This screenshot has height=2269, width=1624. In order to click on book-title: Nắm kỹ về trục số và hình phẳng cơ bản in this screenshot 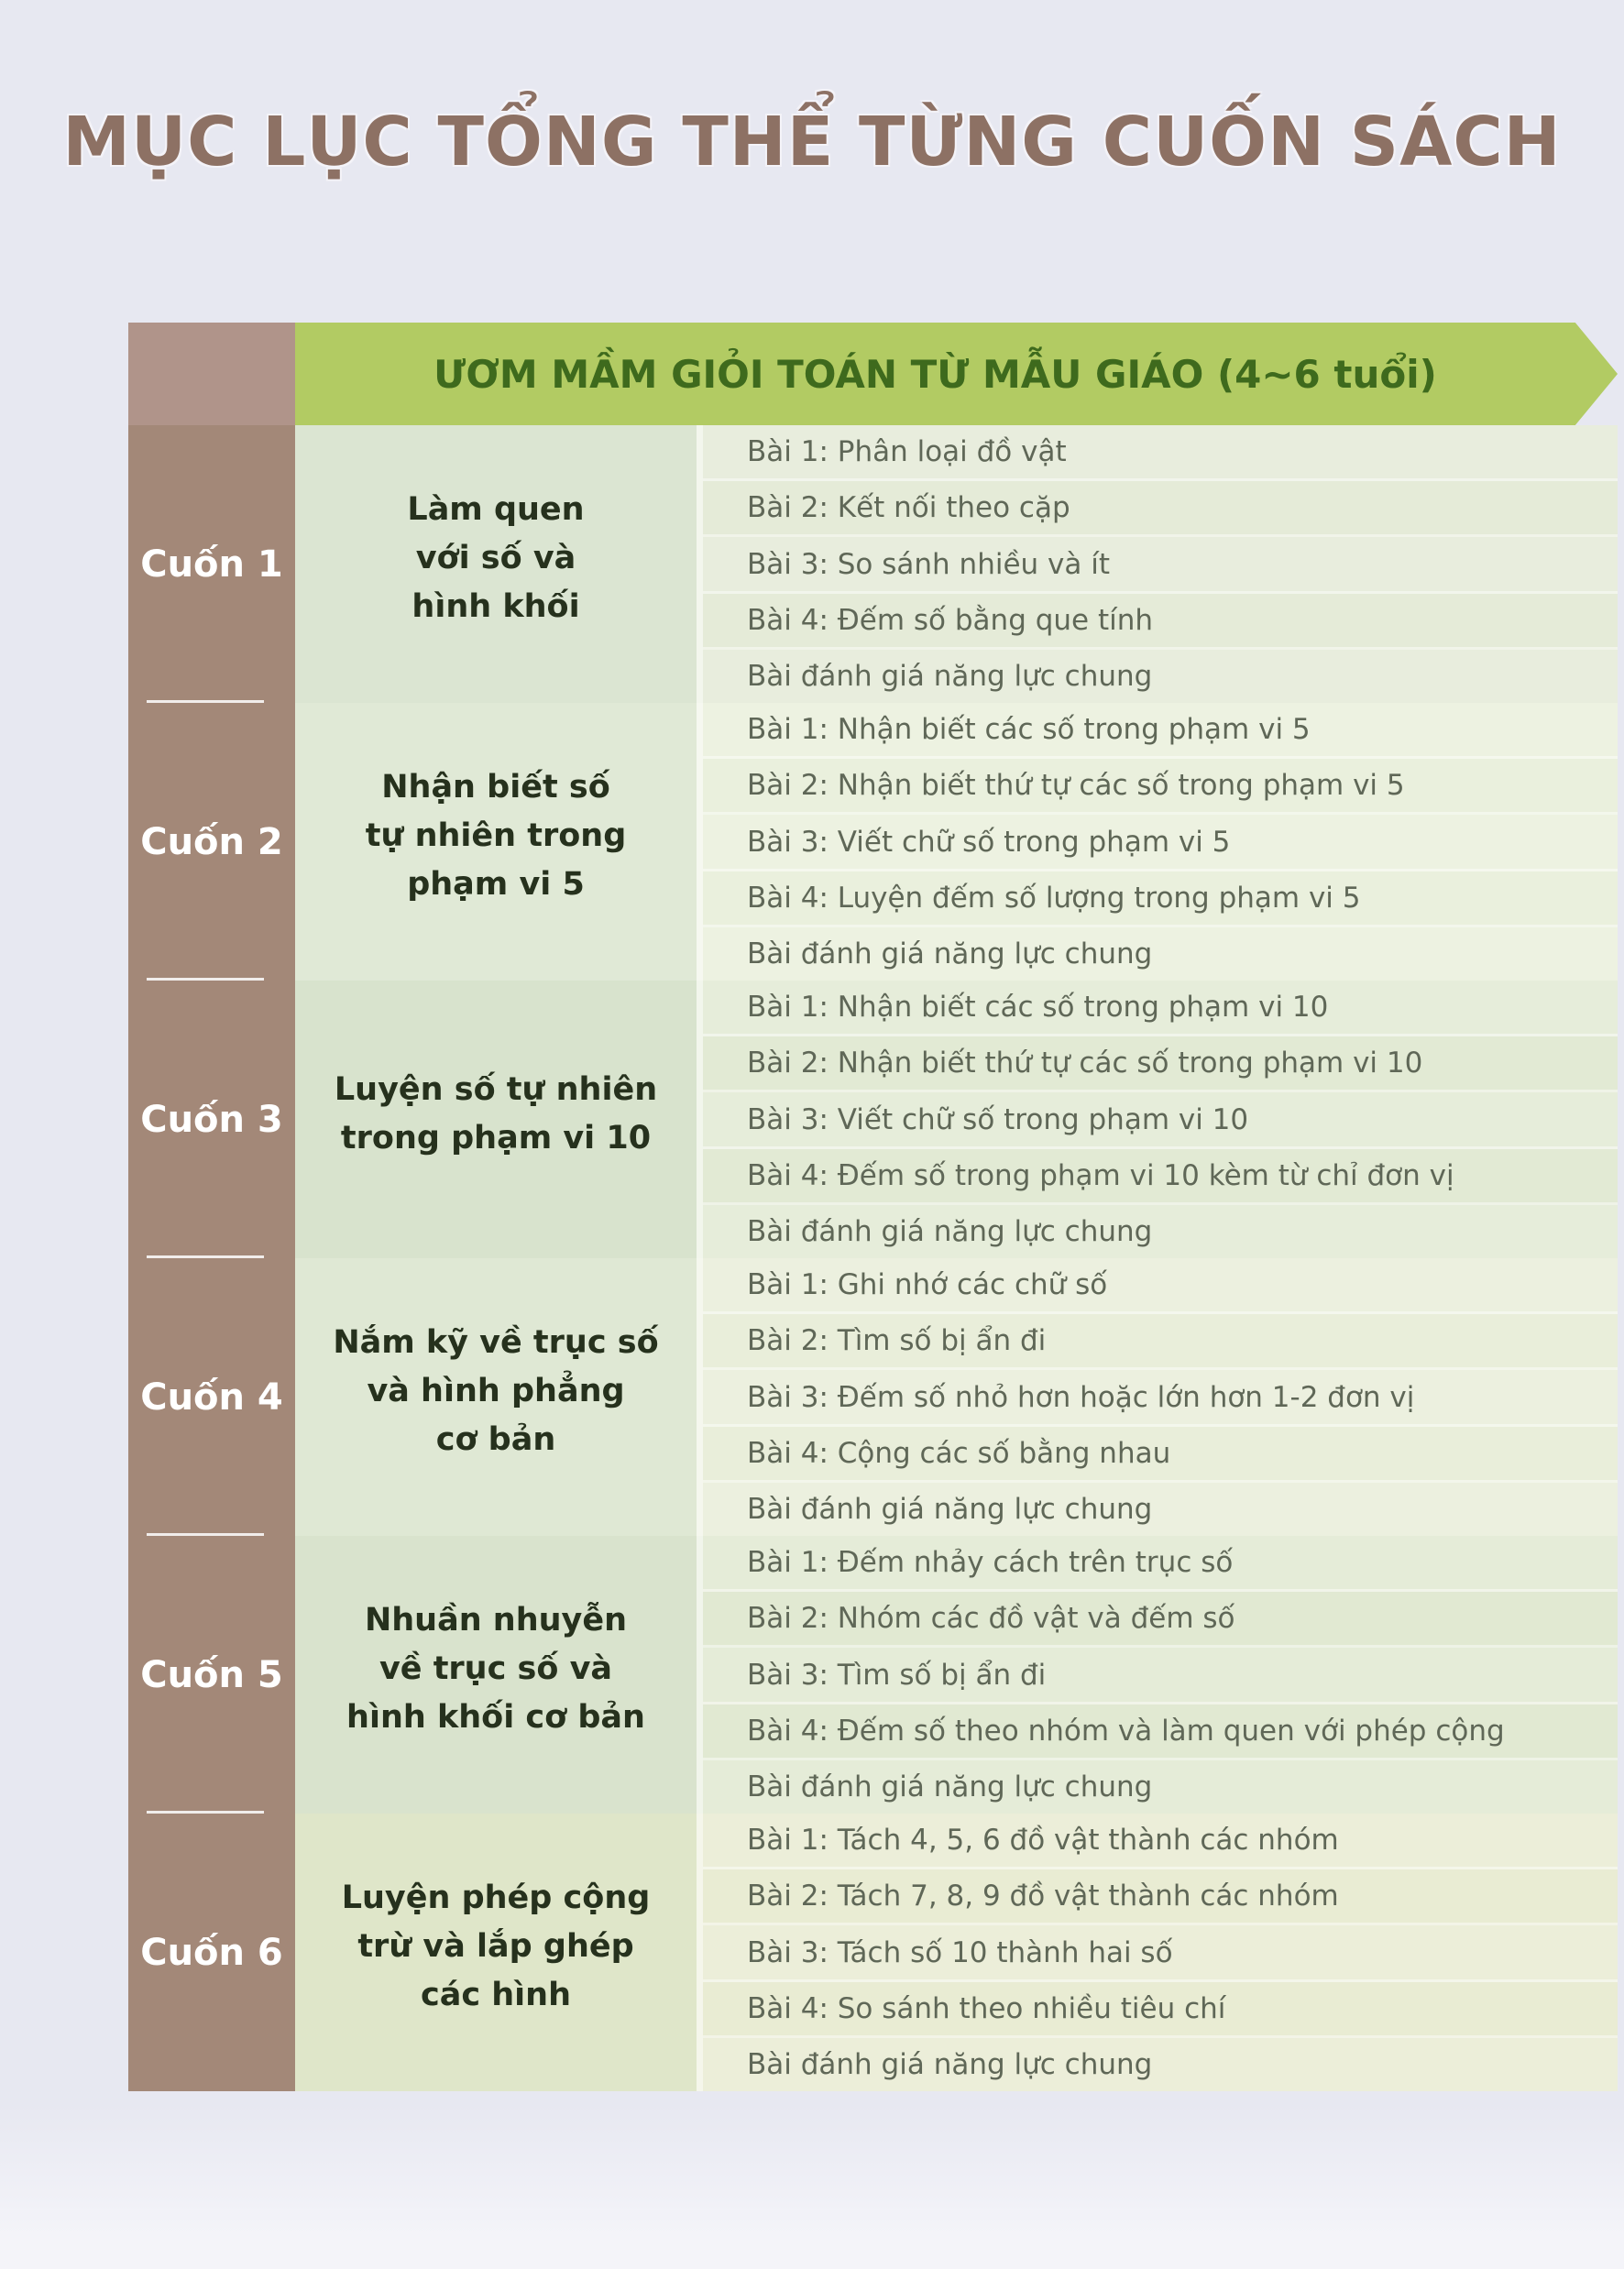, I will do `click(496, 1397)`.